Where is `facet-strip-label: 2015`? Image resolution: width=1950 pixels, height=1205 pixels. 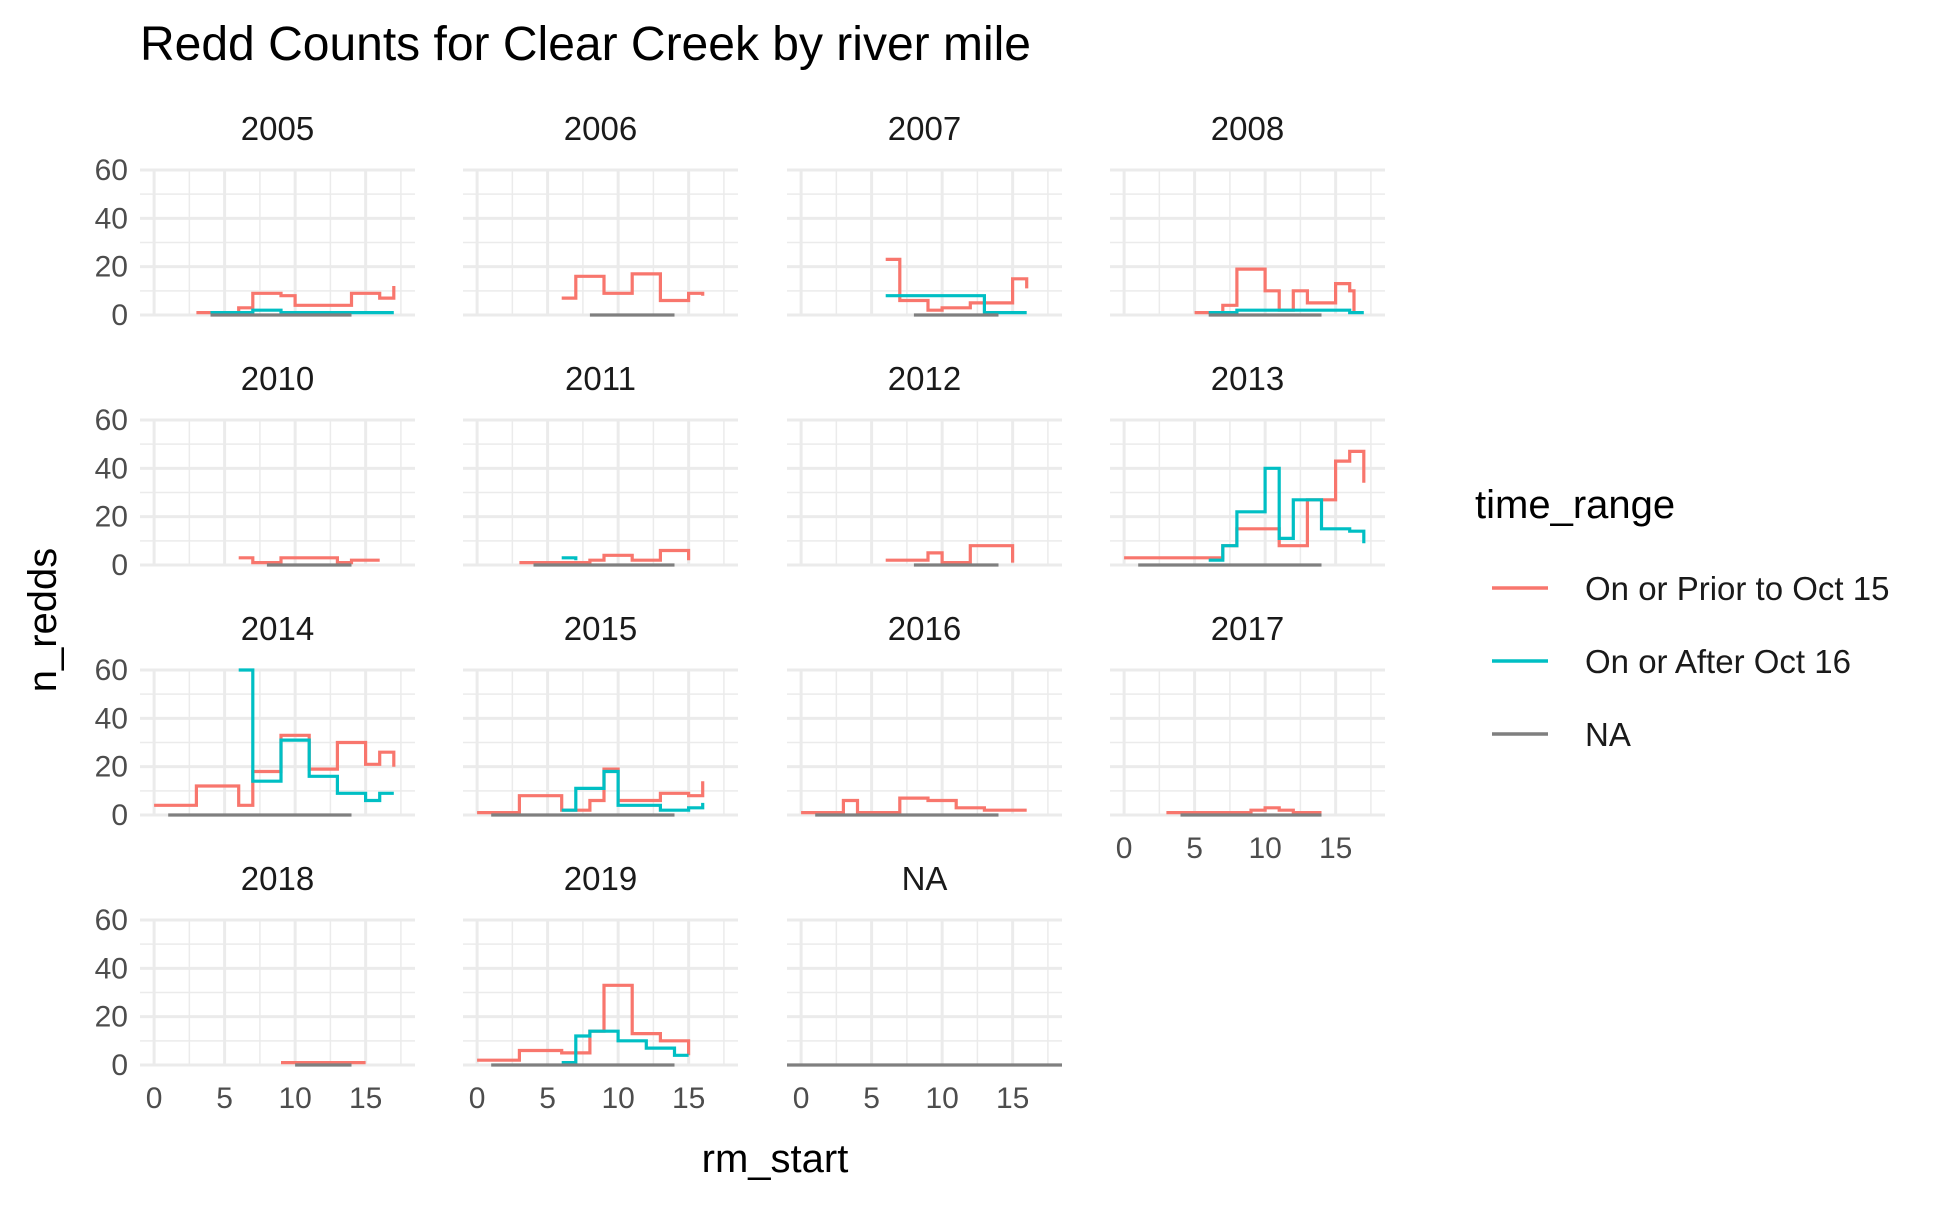 facet-strip-label: 2015 is located at coordinates (600, 628).